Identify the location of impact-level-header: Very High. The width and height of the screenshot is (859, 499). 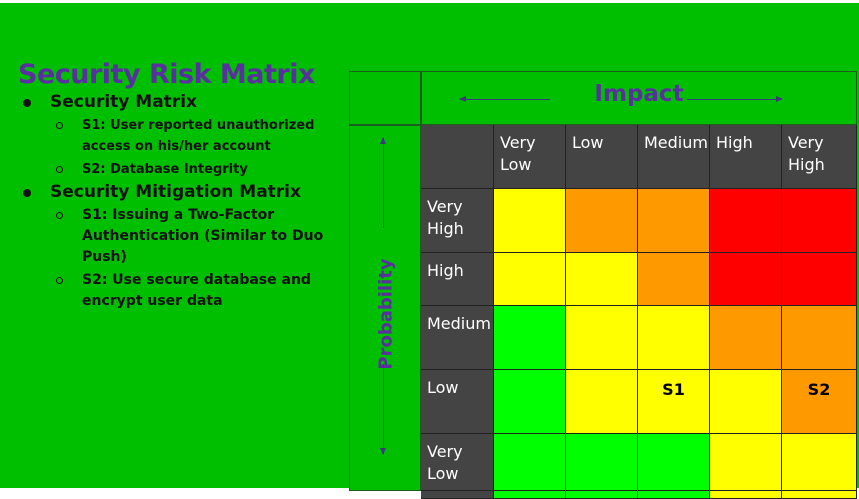
(819, 157).